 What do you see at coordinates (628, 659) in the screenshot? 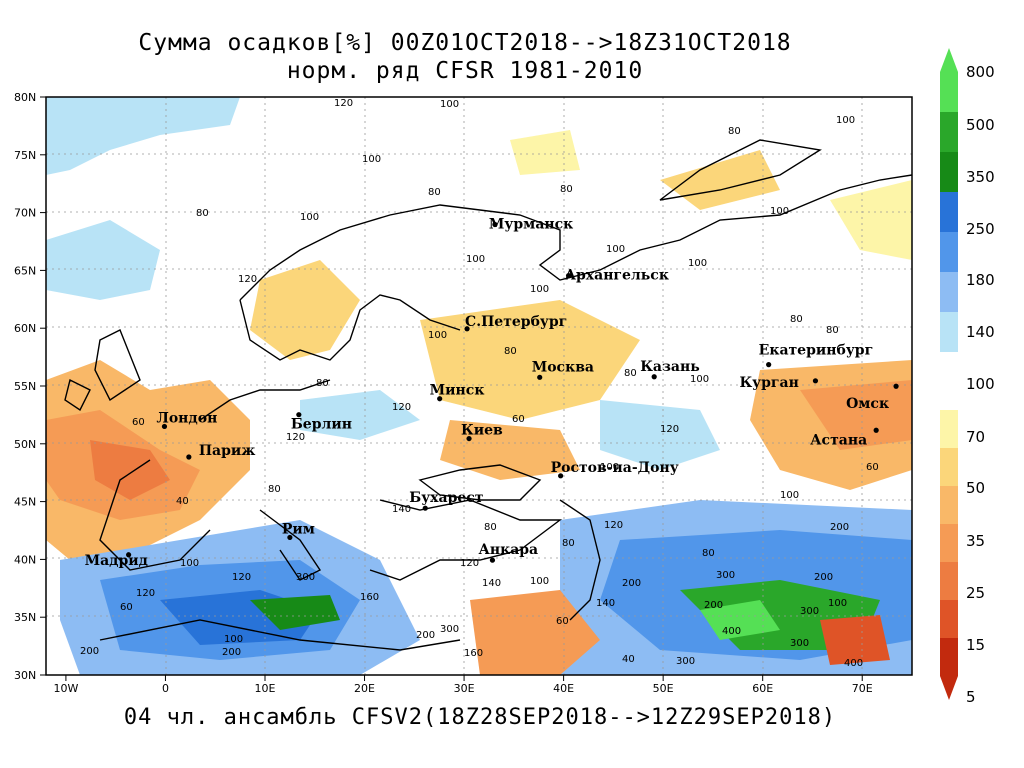
I see `contour-label: 40` at bounding box center [628, 659].